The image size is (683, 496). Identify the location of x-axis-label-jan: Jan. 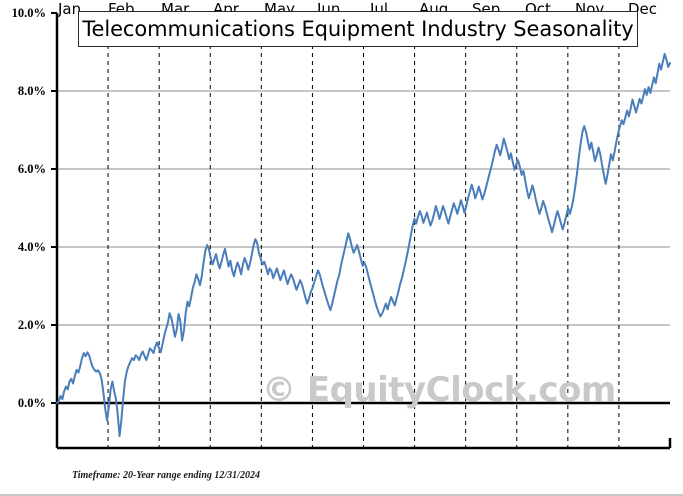
(70, 9).